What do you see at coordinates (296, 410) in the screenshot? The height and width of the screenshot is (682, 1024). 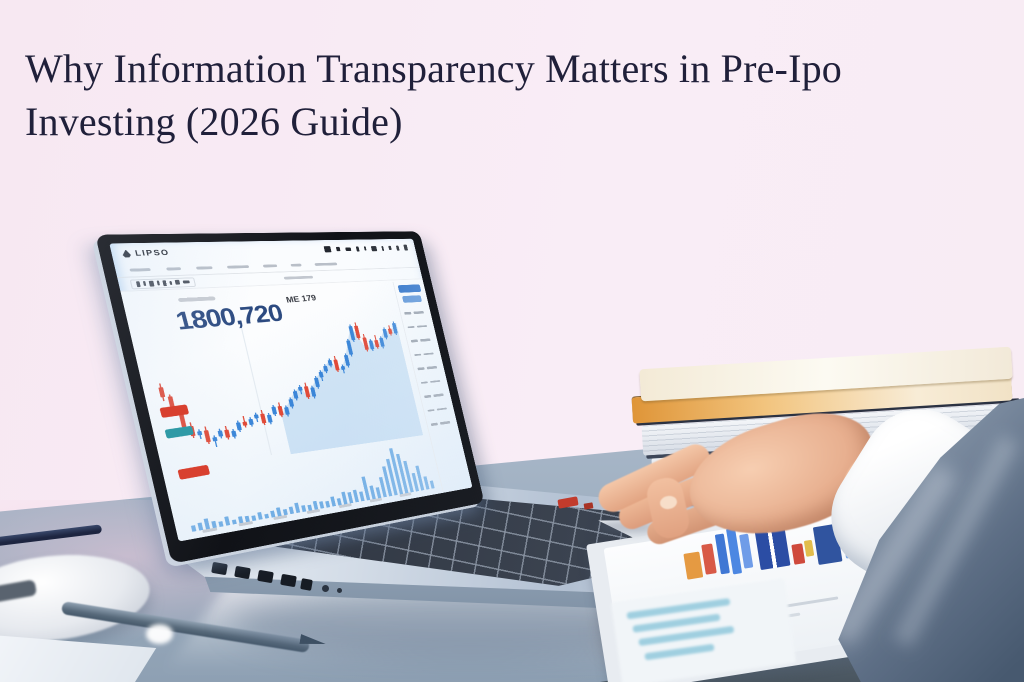 I see `chart-panel: 1800,720 ME 179` at bounding box center [296, 410].